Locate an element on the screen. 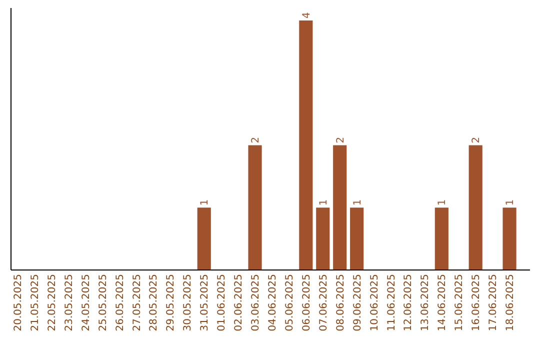 This screenshot has width=540, height=340. x-tick-label: 02.06.2025 is located at coordinates (239, 303).